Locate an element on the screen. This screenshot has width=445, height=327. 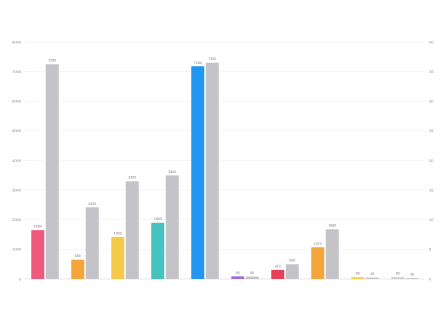
y-tick-label: 3000 is located at coordinates (17, 189).